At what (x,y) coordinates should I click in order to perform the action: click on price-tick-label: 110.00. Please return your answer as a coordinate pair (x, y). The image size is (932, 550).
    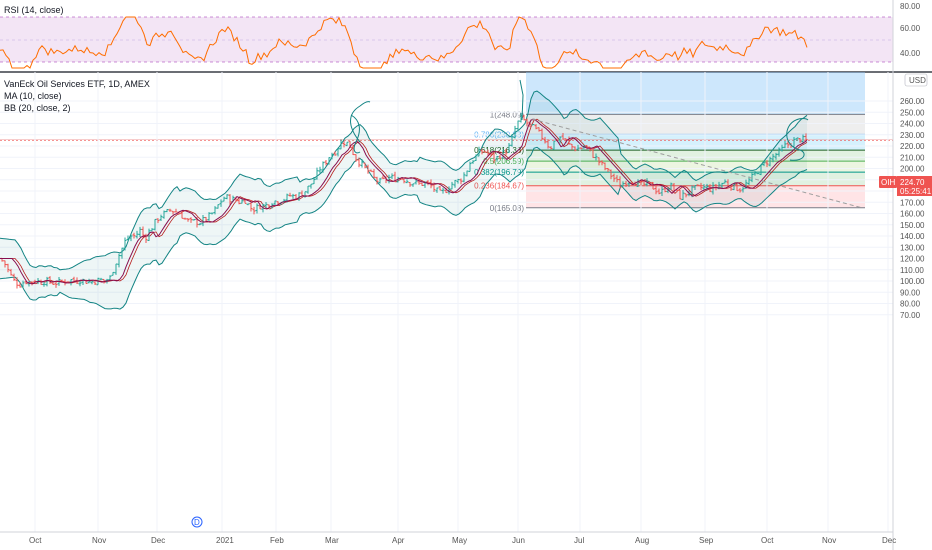
    Looking at the image, I should click on (912, 270).